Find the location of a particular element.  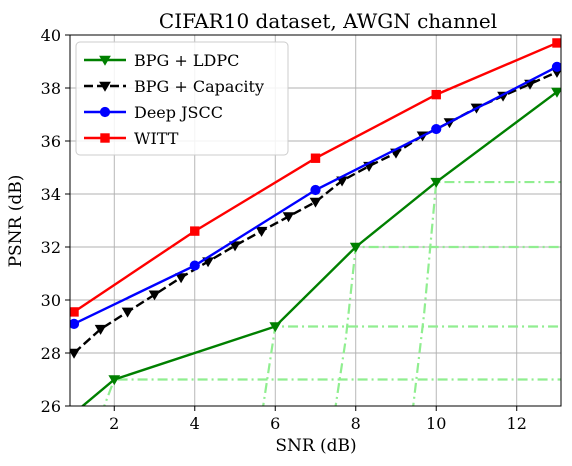

y-tick-label: 38 is located at coordinates (51, 88).